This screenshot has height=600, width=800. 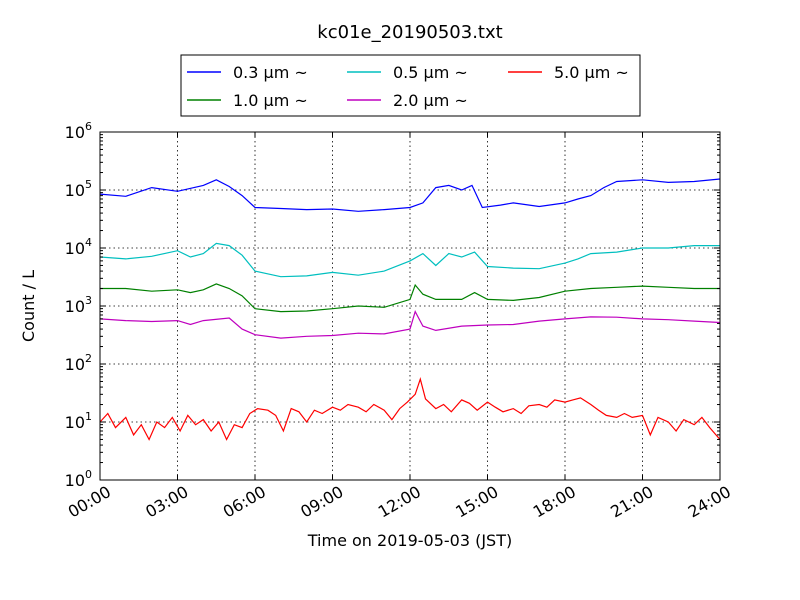 What do you see at coordinates (709, 502) in the screenshot?
I see `x-tick-label: 24:00` at bounding box center [709, 502].